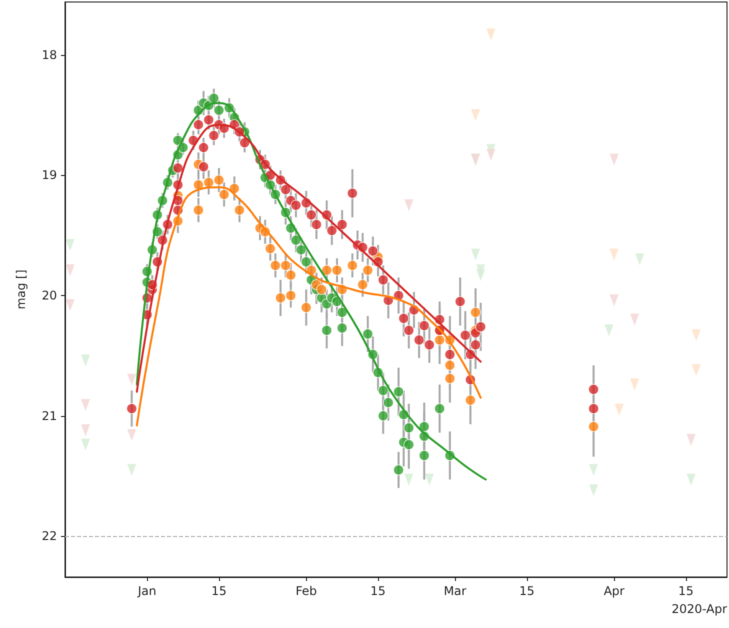 This screenshot has width=729, height=628. I want to click on y-tick-label: 19, so click(49, 175).